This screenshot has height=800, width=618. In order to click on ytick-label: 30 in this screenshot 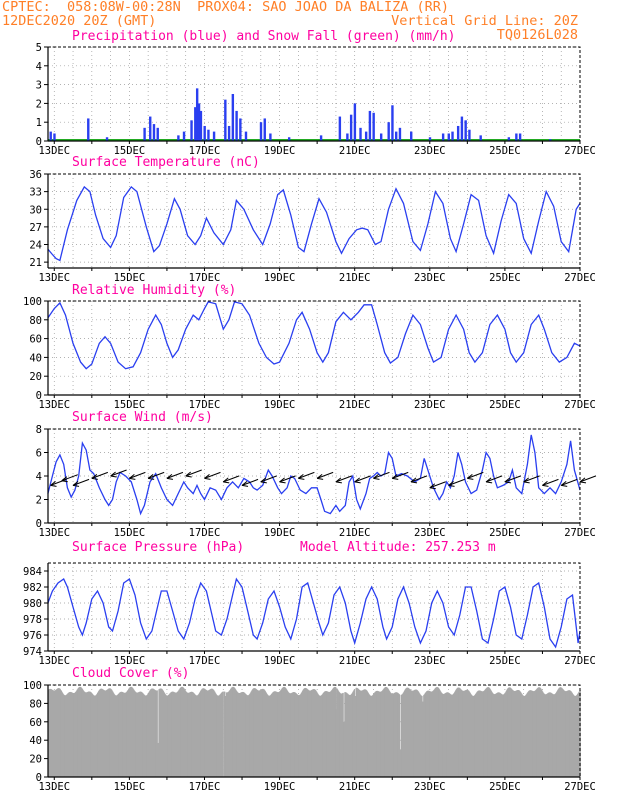, I will do `click(35, 210)`.